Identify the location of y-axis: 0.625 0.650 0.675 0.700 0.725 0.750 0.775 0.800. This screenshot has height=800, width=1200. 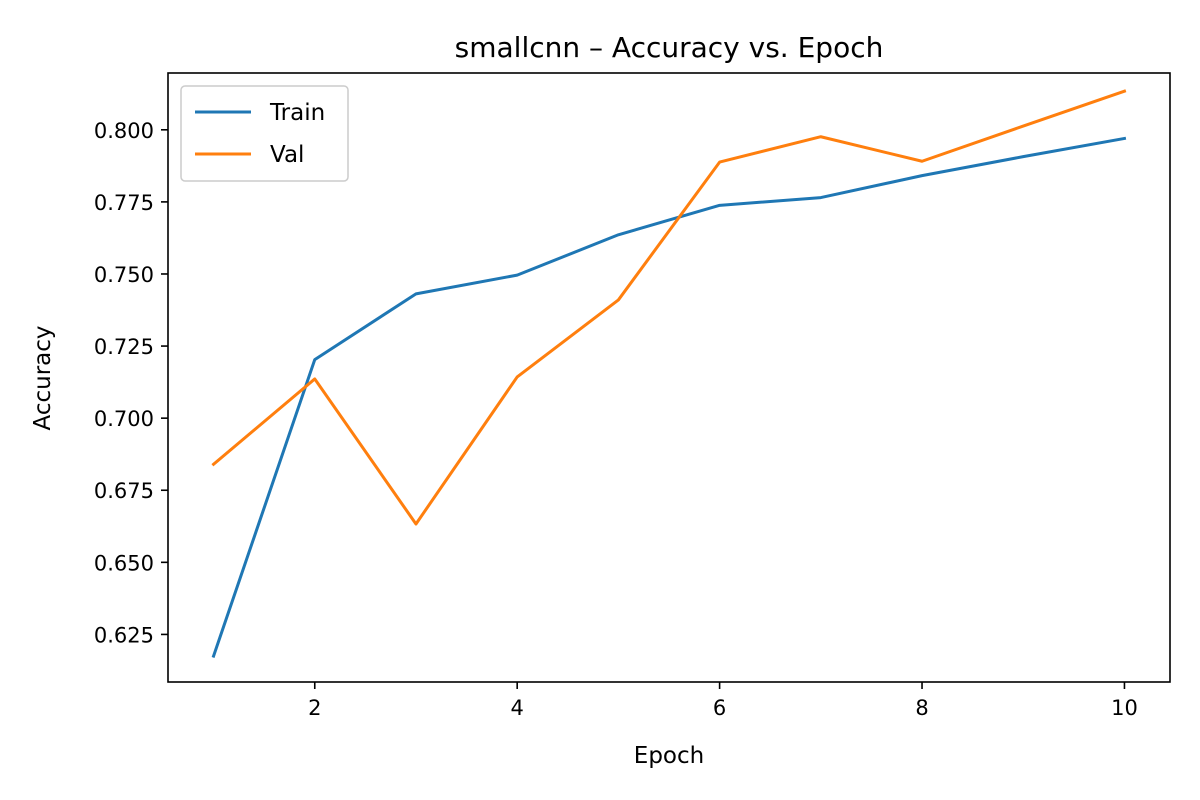
(131, 383).